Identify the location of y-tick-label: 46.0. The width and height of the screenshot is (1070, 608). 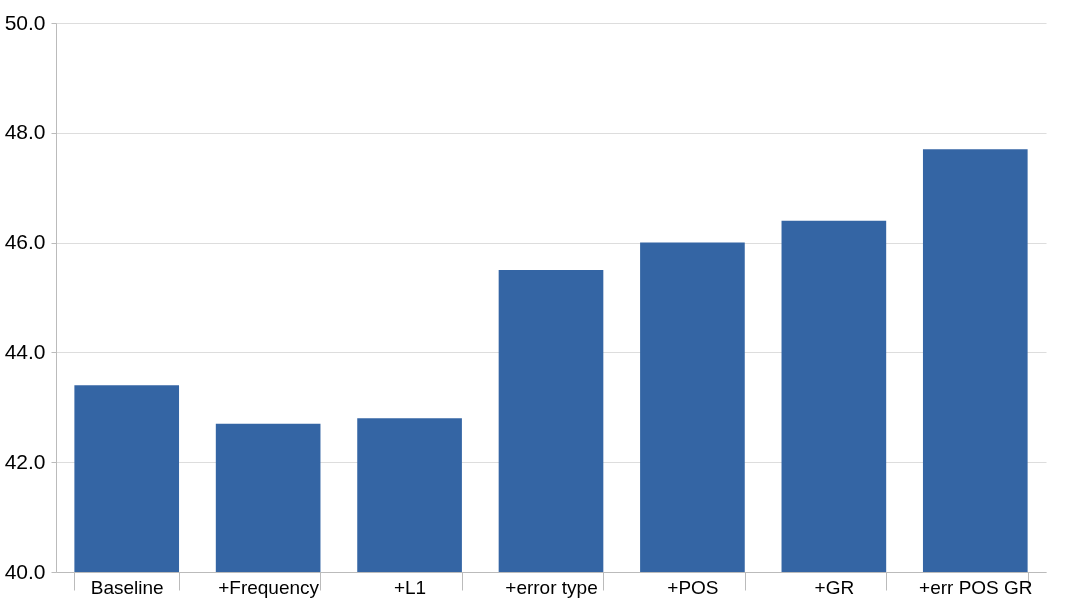
(25, 242).